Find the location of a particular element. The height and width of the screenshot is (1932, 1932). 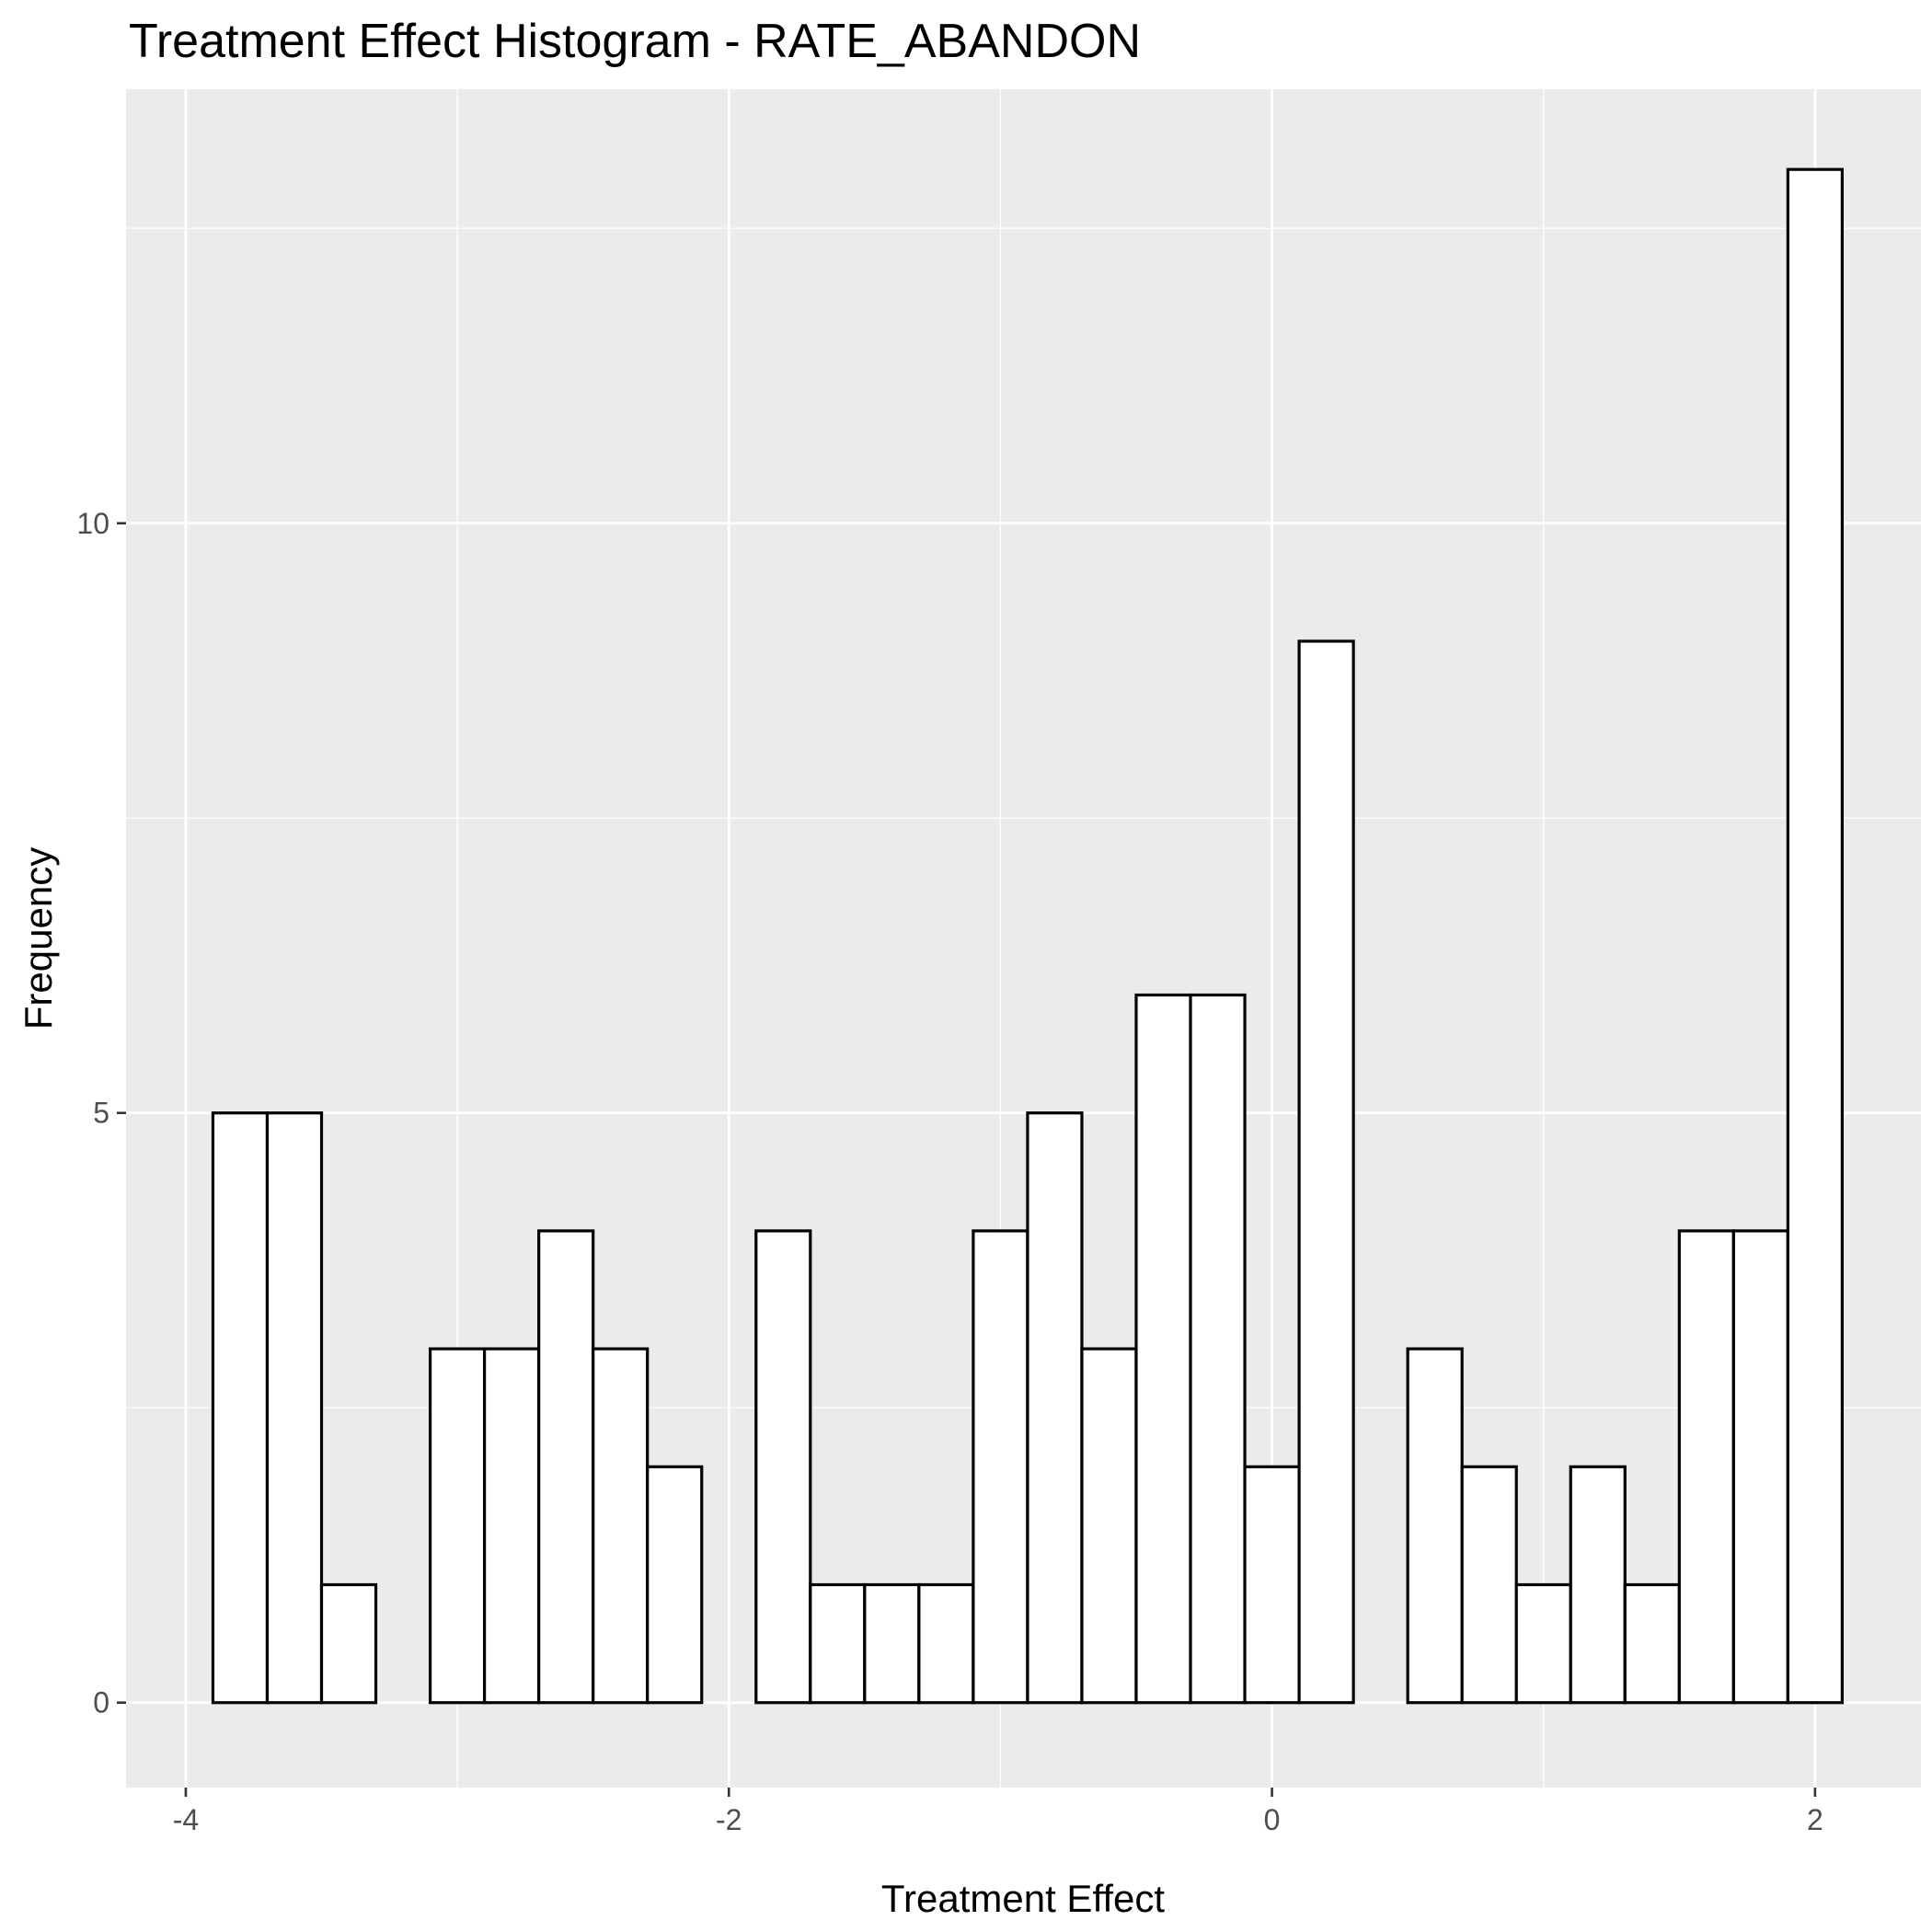

y-axis: 0 5 10 is located at coordinates (101, 1113).